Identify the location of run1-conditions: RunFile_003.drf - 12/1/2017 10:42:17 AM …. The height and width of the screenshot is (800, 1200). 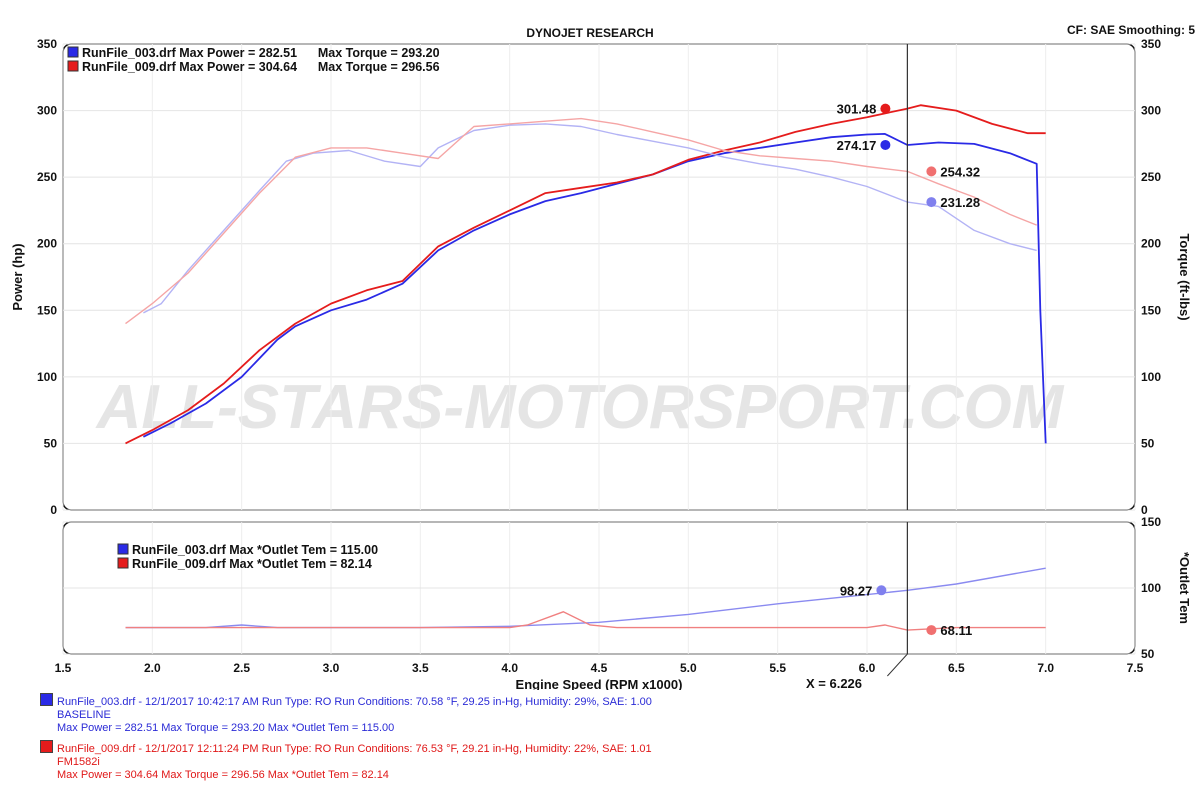
(354, 702).